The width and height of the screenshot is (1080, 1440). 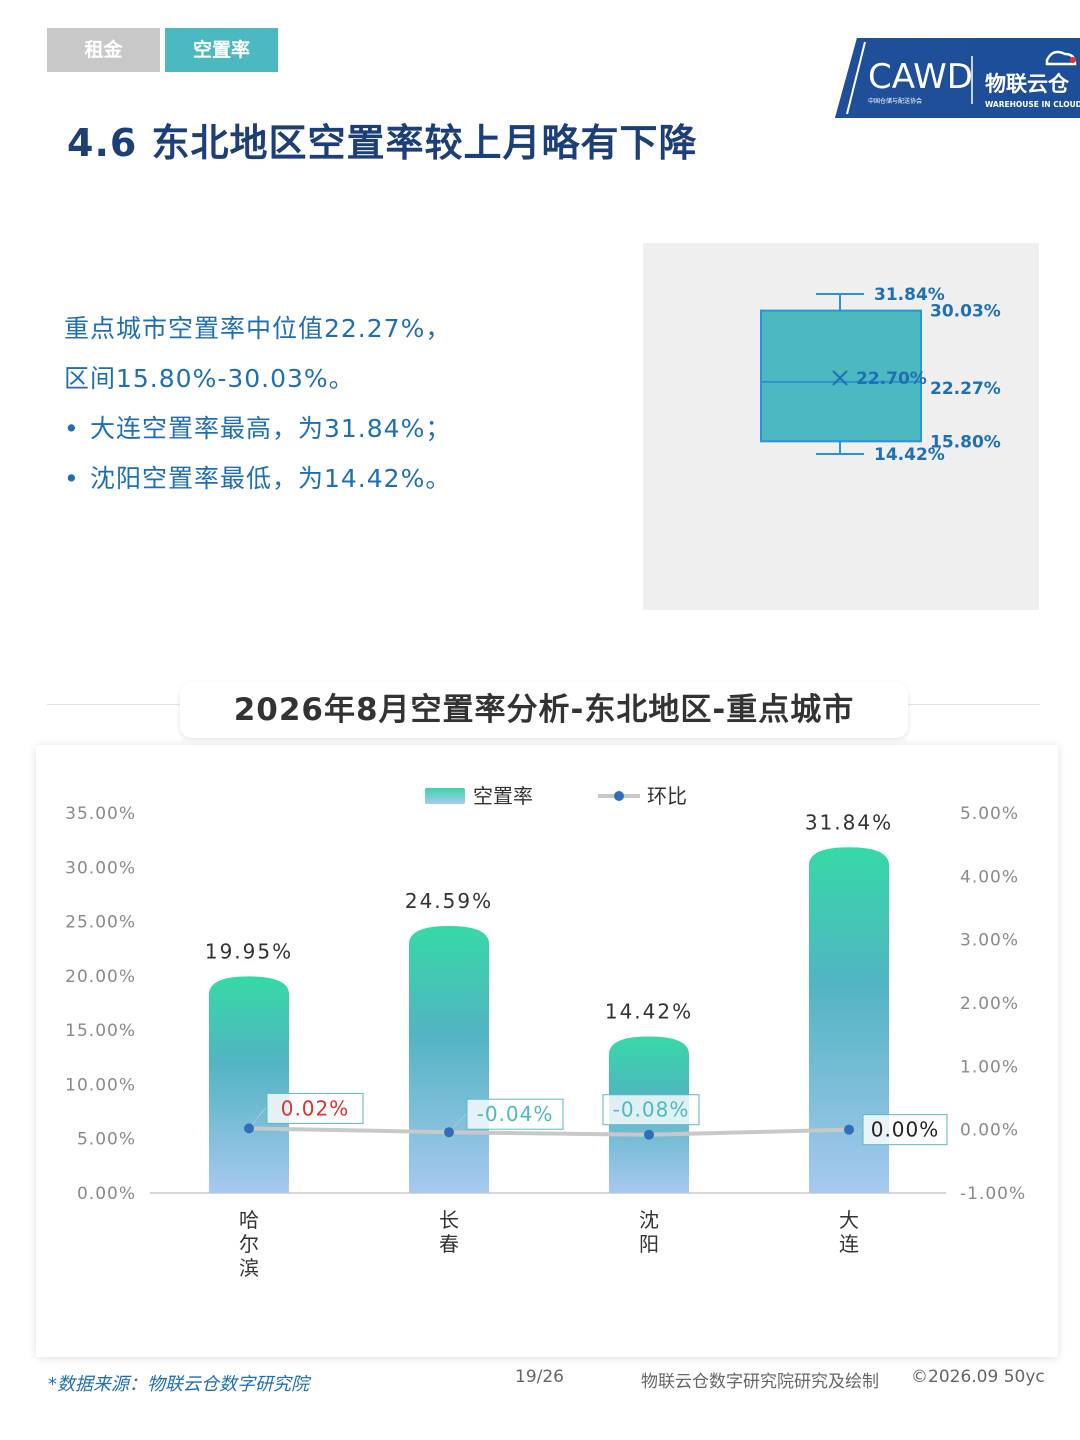 I want to click on y-right-tick-label: 0.00%, so click(x=989, y=1131).